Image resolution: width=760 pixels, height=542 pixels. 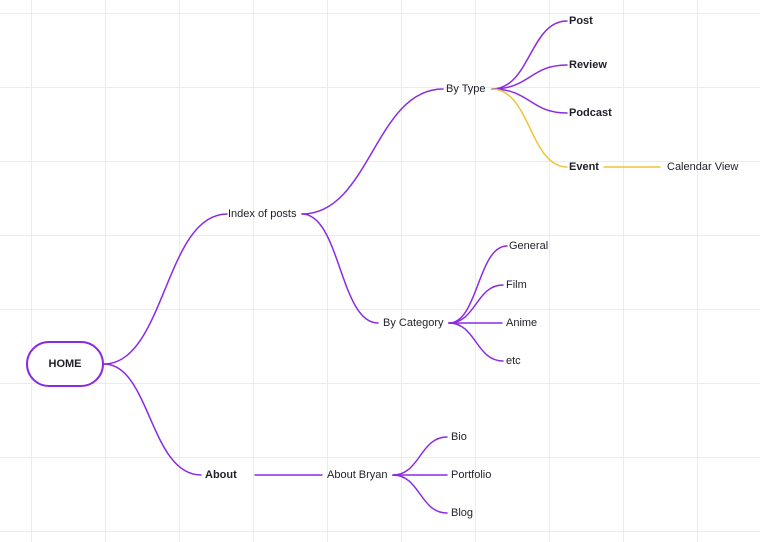 I want to click on node-calendar-view: Calendar View, so click(x=703, y=167).